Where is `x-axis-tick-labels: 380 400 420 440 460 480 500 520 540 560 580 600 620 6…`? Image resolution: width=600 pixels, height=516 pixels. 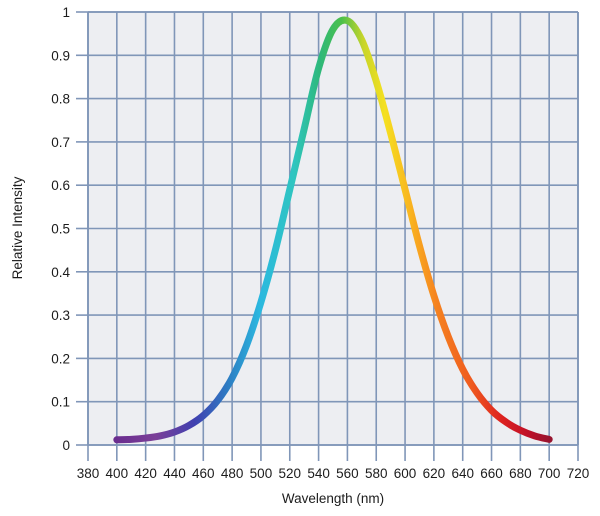 x-axis-tick-labels: 380 400 420 440 460 480 500 520 540 560 580 600 620 6… is located at coordinates (333, 473).